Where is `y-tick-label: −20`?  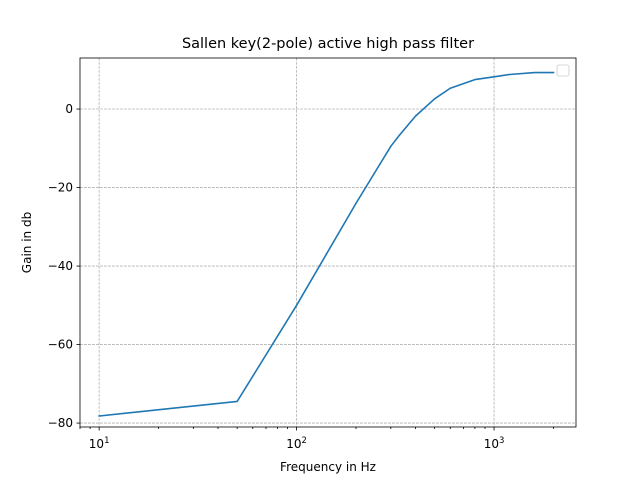
y-tick-label: −20 is located at coordinates (60, 188).